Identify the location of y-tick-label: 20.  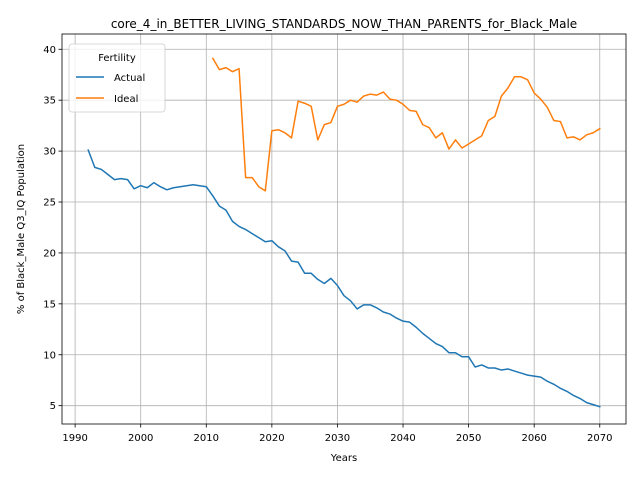
(49, 253).